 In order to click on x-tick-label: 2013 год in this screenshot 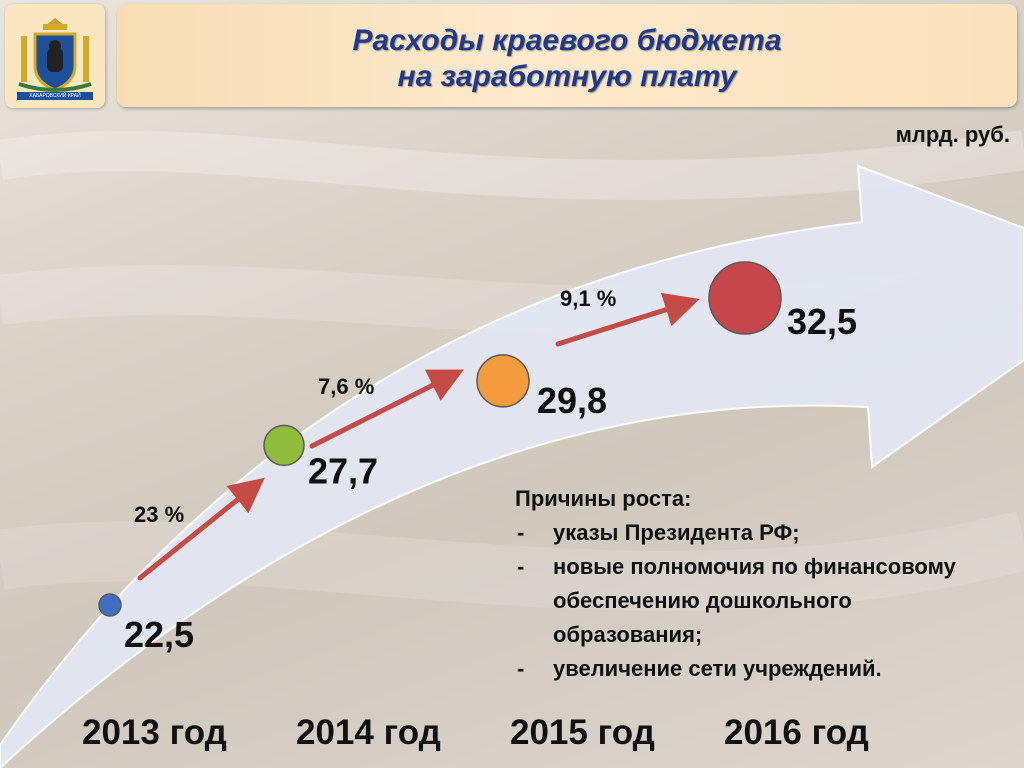, I will do `click(154, 732)`.